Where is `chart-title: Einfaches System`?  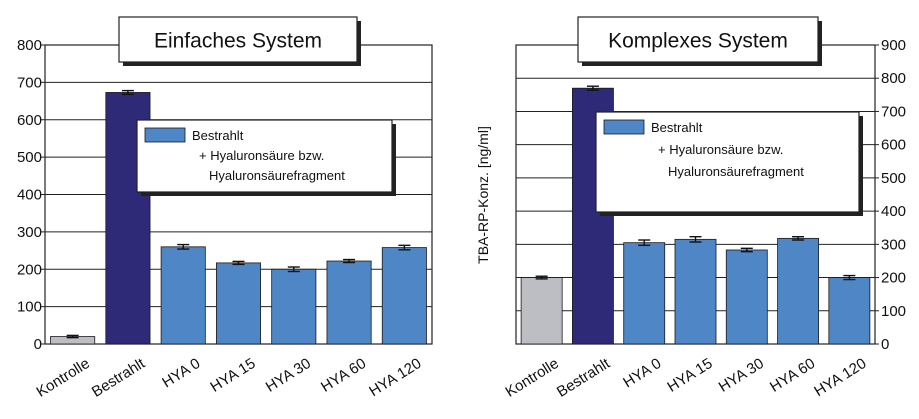
chart-title: Einfaches System is located at coordinates (238, 41).